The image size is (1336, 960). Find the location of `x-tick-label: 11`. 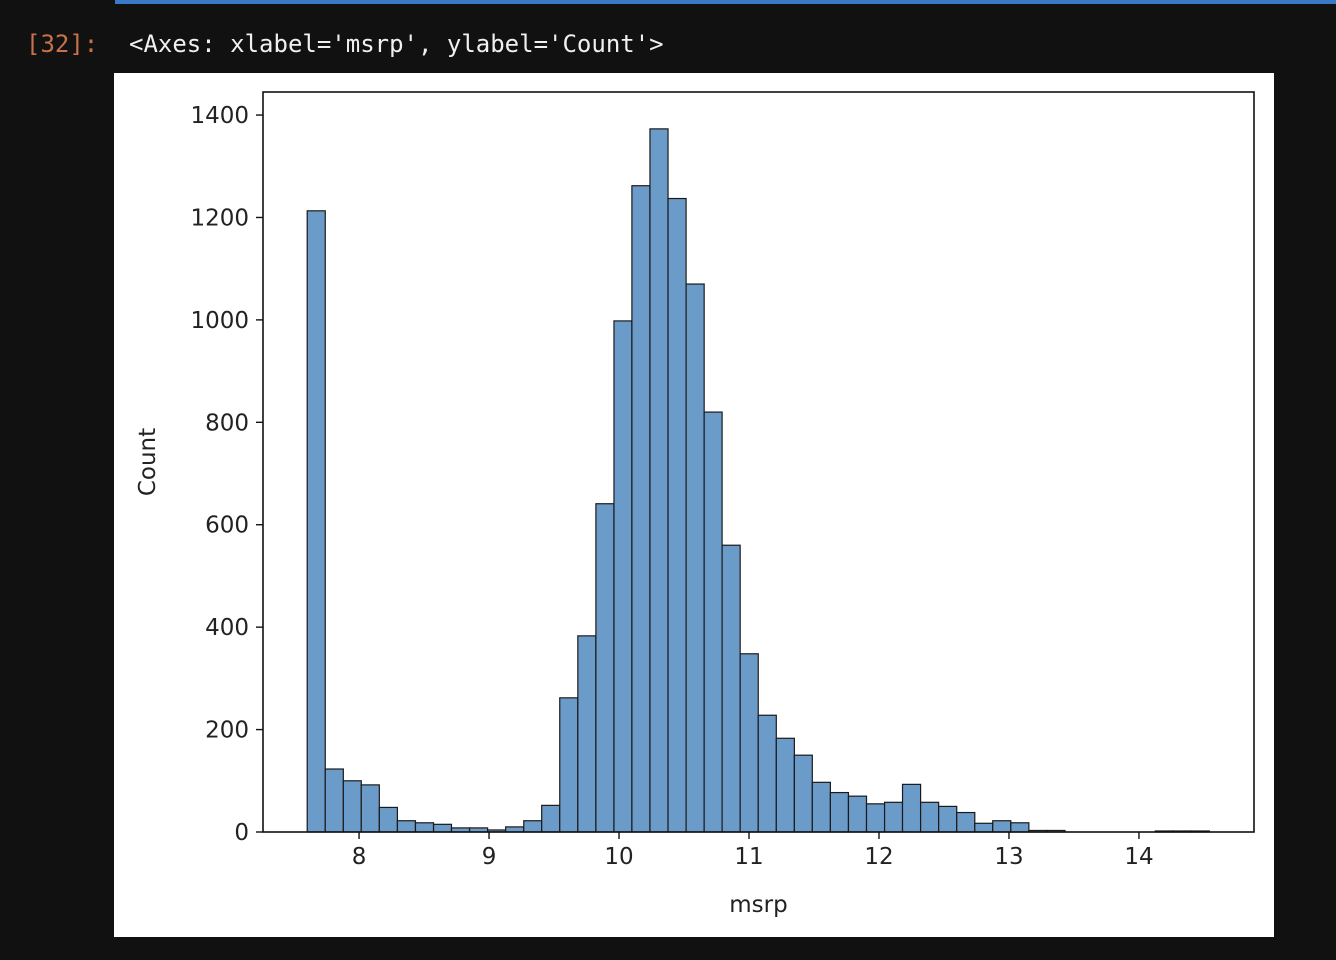

x-tick-label: 11 is located at coordinates (748, 857).